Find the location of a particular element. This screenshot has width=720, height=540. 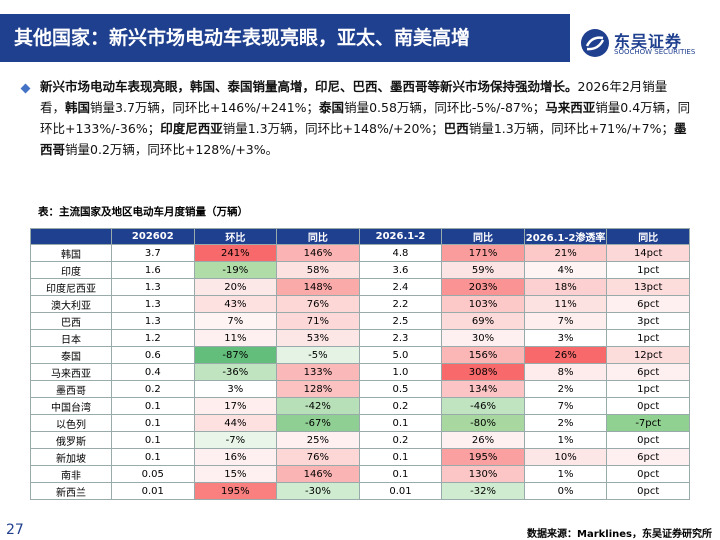

text: 销量1.3万辆，同环比+148%/+20%； is located at coordinates (333, 128).